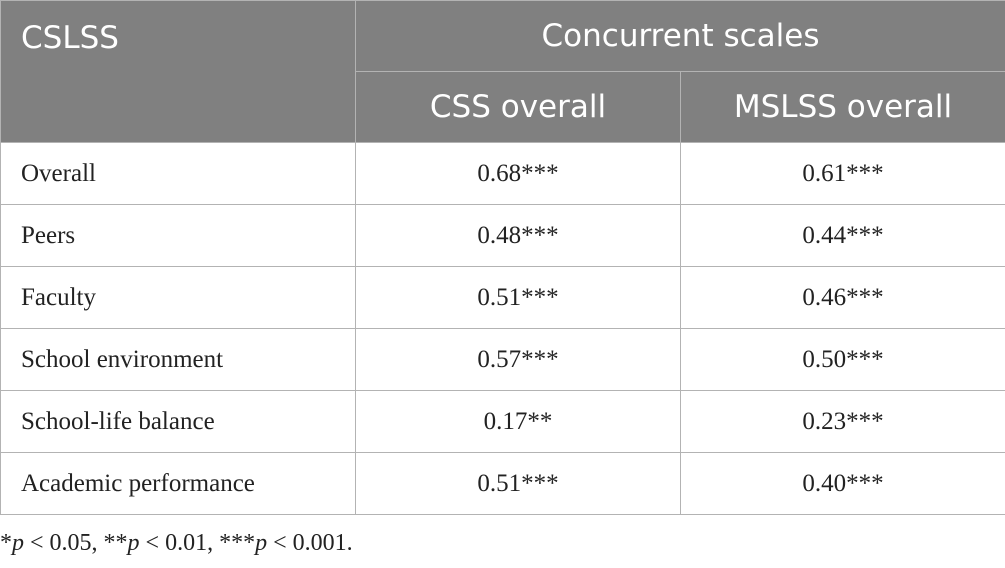  What do you see at coordinates (679, 36) in the screenshot?
I see `group-header: Concurrent scales` at bounding box center [679, 36].